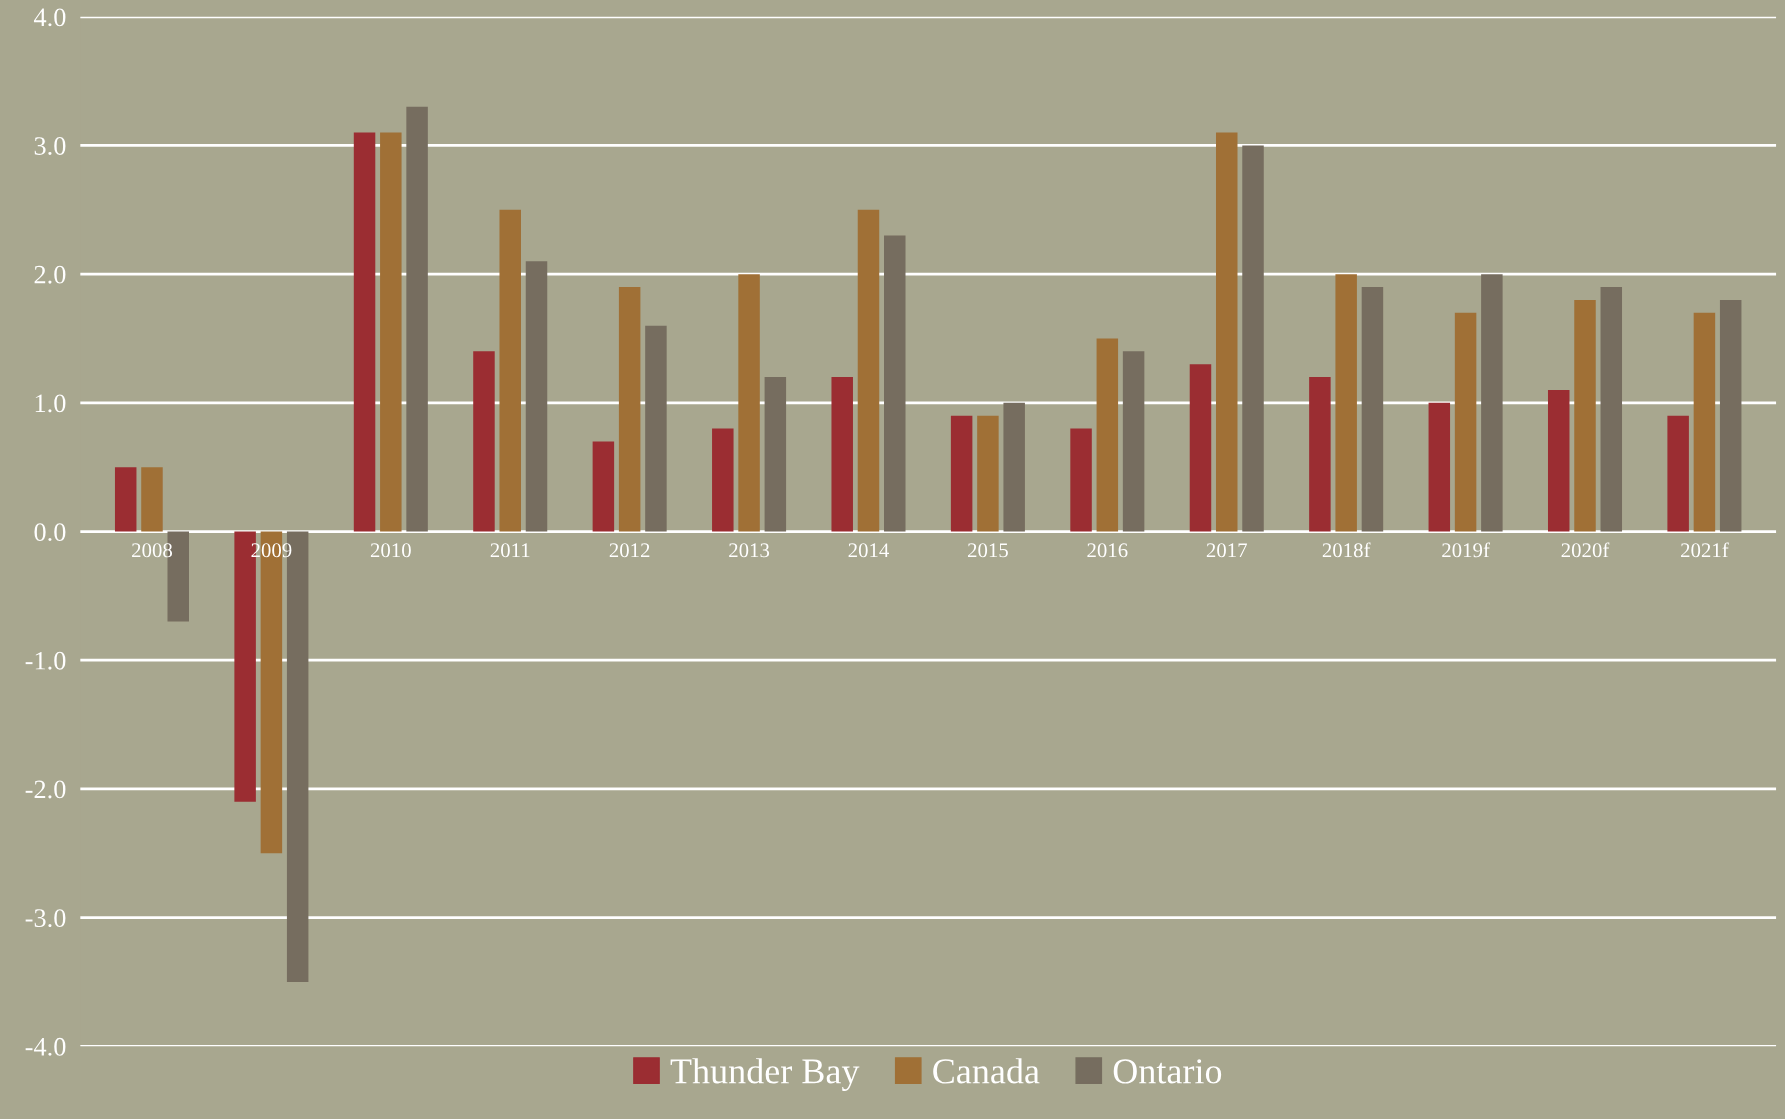 This screenshot has width=1785, height=1119. Describe the element at coordinates (45, 918) in the screenshot. I see `y-tick-label: -3.0` at that location.